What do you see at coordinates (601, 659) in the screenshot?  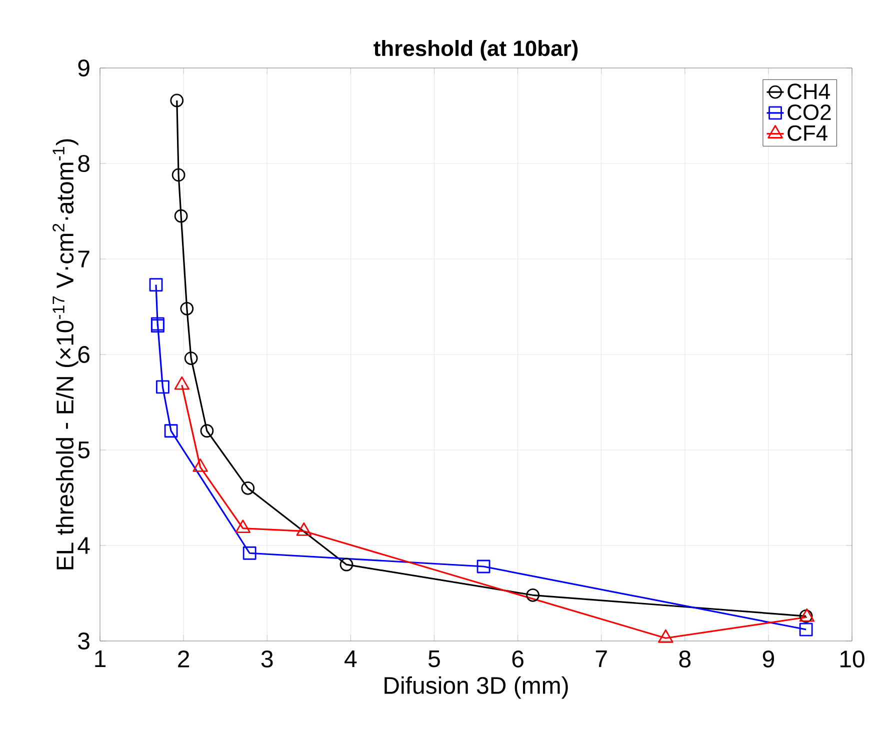 I see `x-tick-label: 7` at bounding box center [601, 659].